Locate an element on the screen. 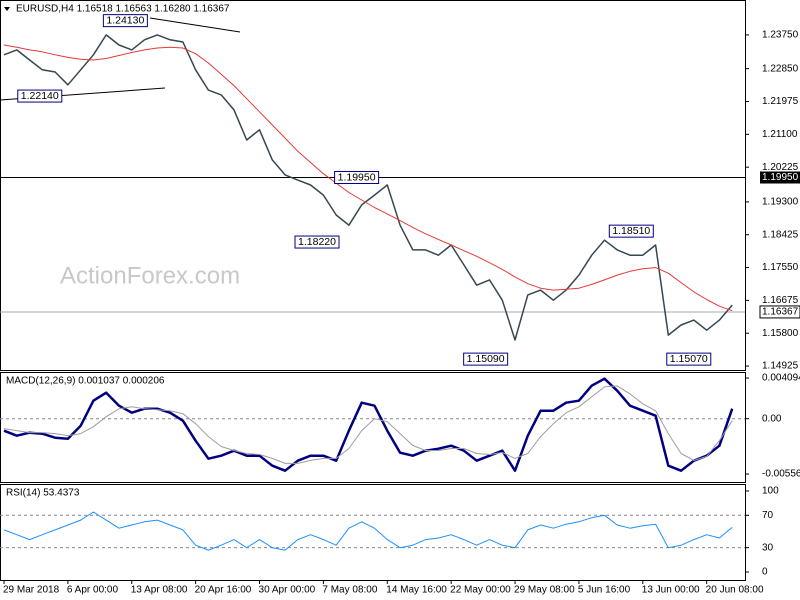 This screenshot has height=600, width=800. x-tick-label: 30 Apr 00:00 is located at coordinates (287, 590).